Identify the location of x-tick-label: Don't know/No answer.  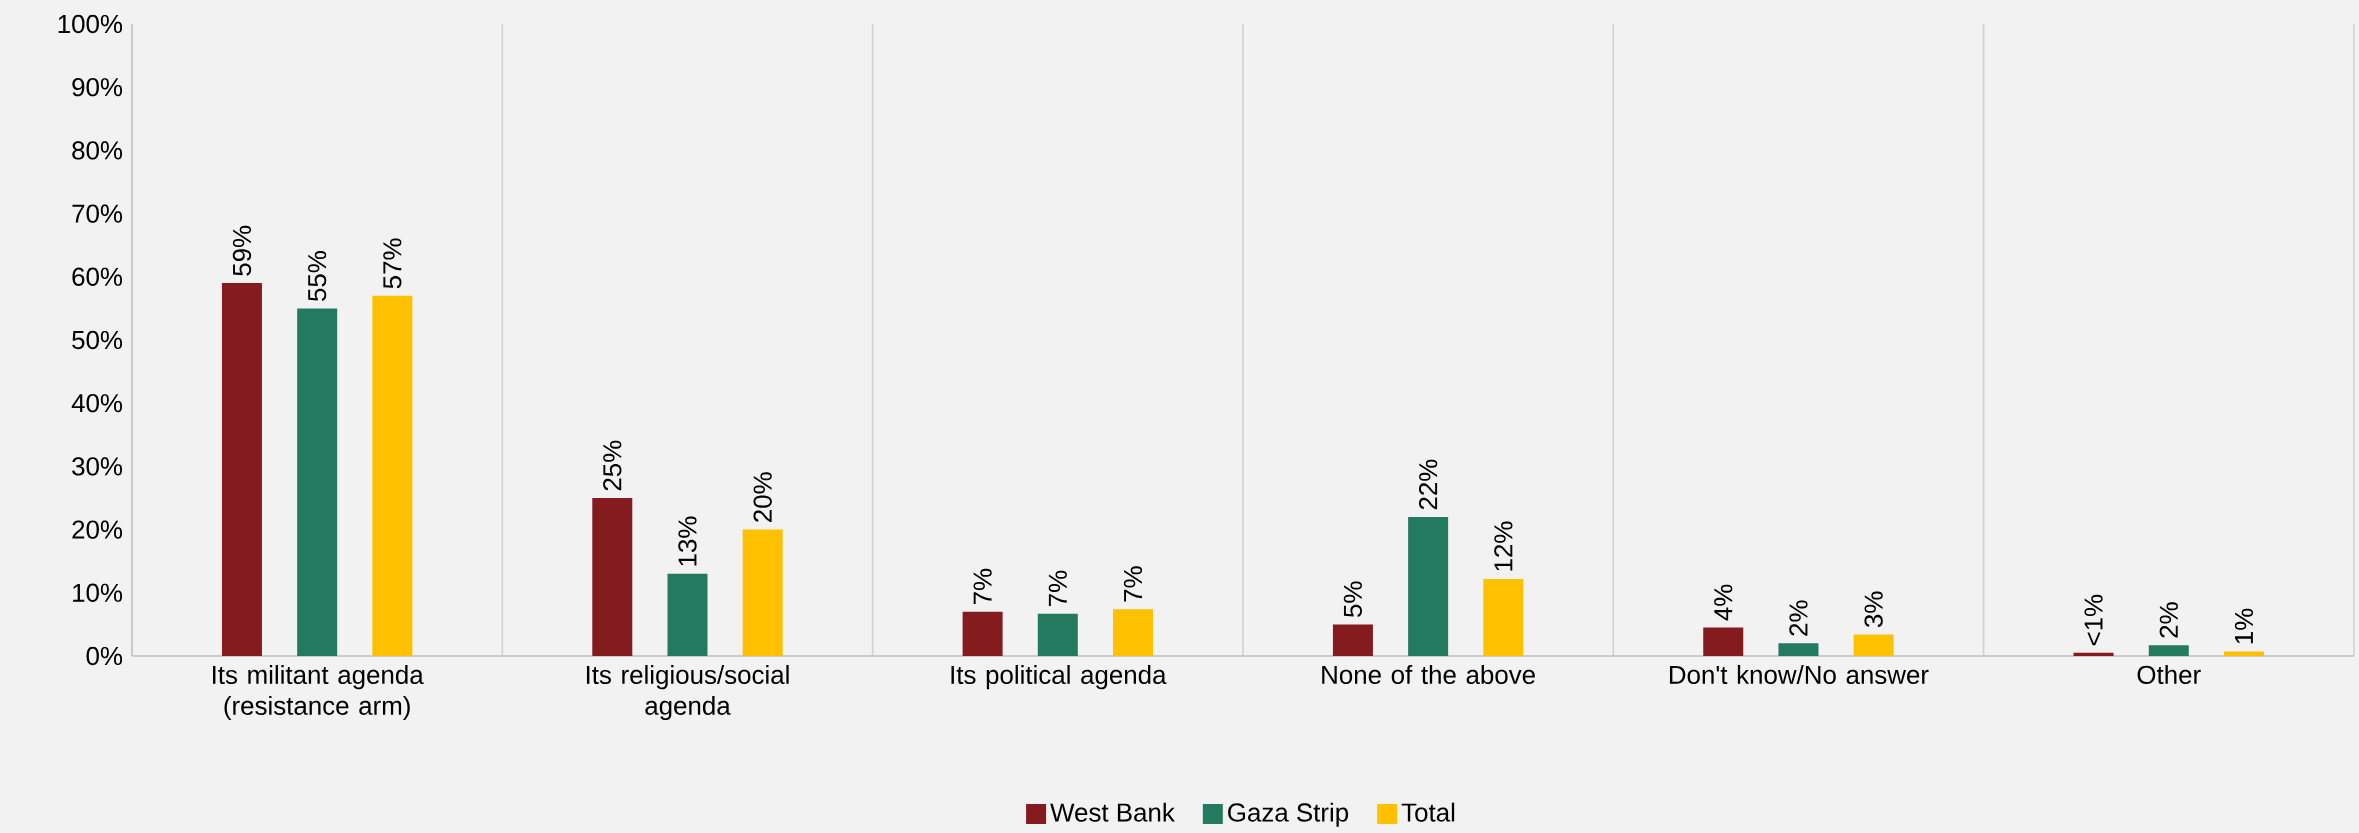
(1799, 675).